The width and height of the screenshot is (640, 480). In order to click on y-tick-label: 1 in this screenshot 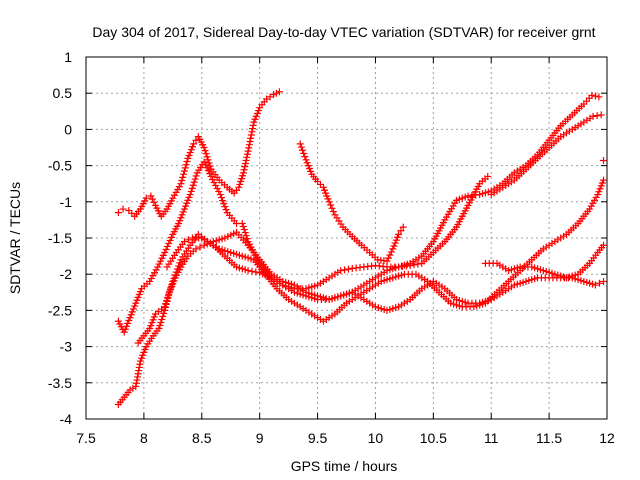, I will do `click(68, 57)`.